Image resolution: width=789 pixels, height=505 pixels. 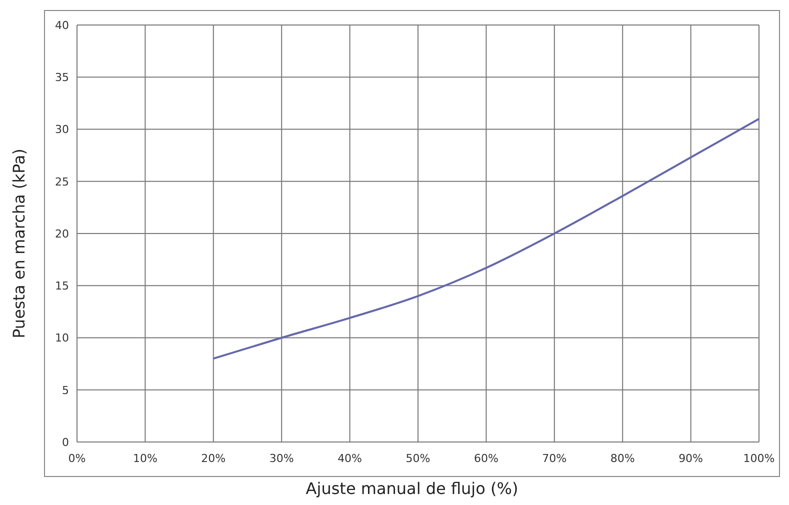 What do you see at coordinates (213, 458) in the screenshot?
I see `x-tick-label: 20%` at bounding box center [213, 458].